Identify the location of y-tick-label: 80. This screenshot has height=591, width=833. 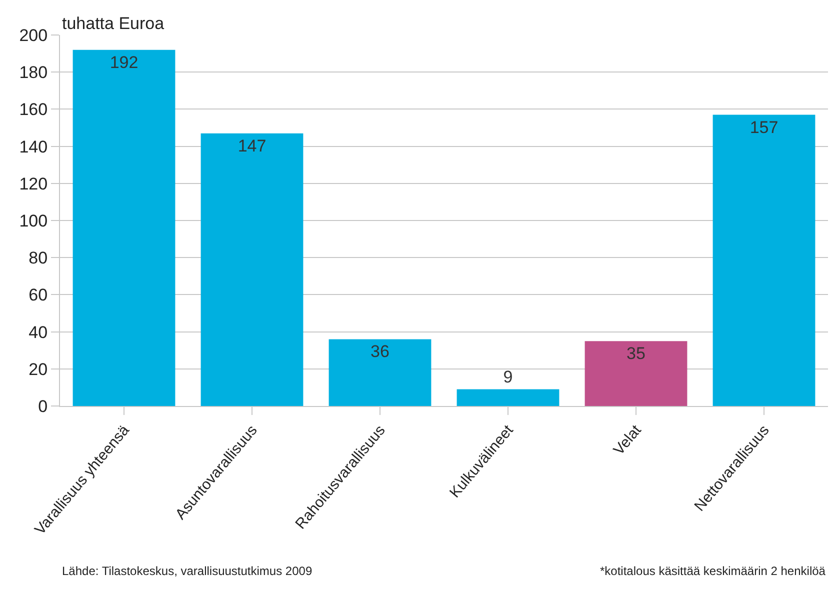
(38, 258).